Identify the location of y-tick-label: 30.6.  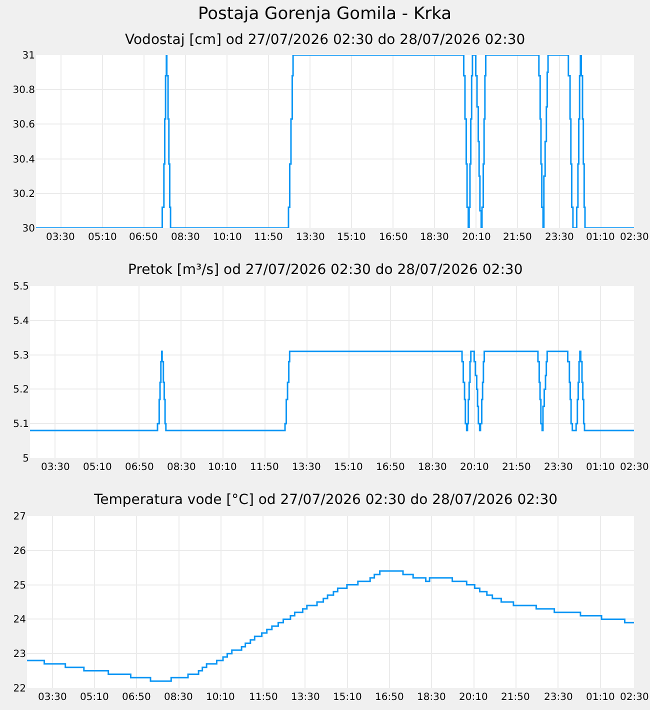
(23, 125).